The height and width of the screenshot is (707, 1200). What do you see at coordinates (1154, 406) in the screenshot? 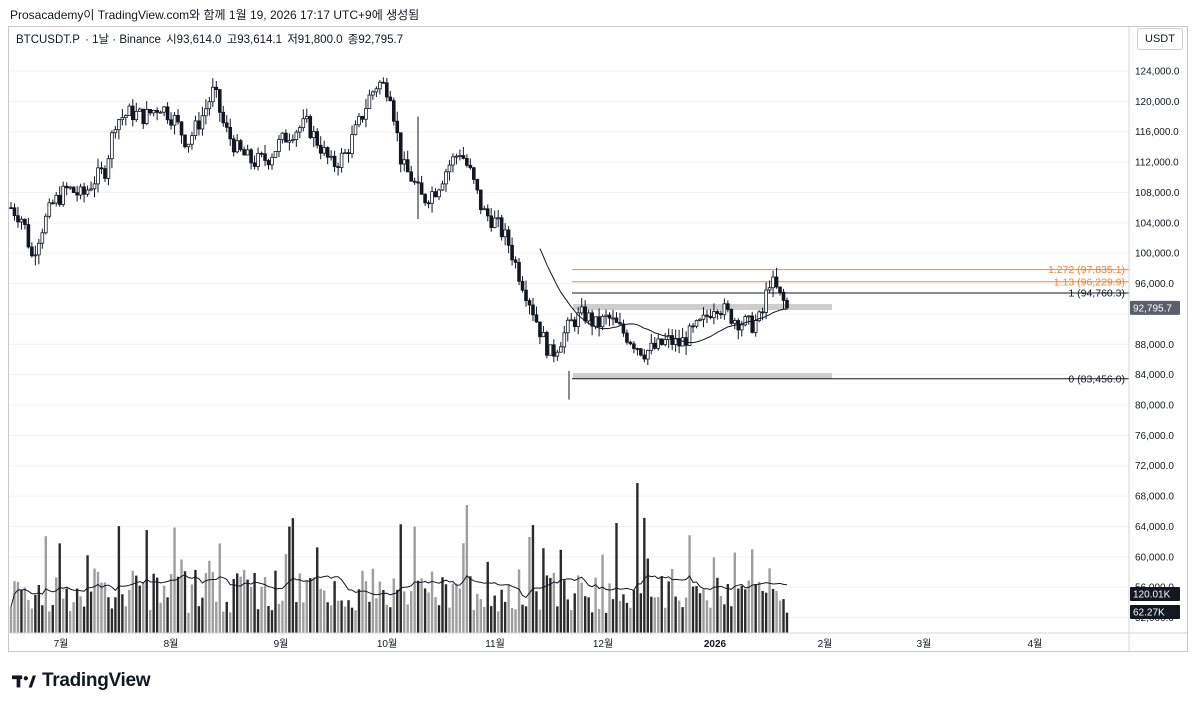
I see `price-tick-label: 80,000.0` at bounding box center [1154, 406].